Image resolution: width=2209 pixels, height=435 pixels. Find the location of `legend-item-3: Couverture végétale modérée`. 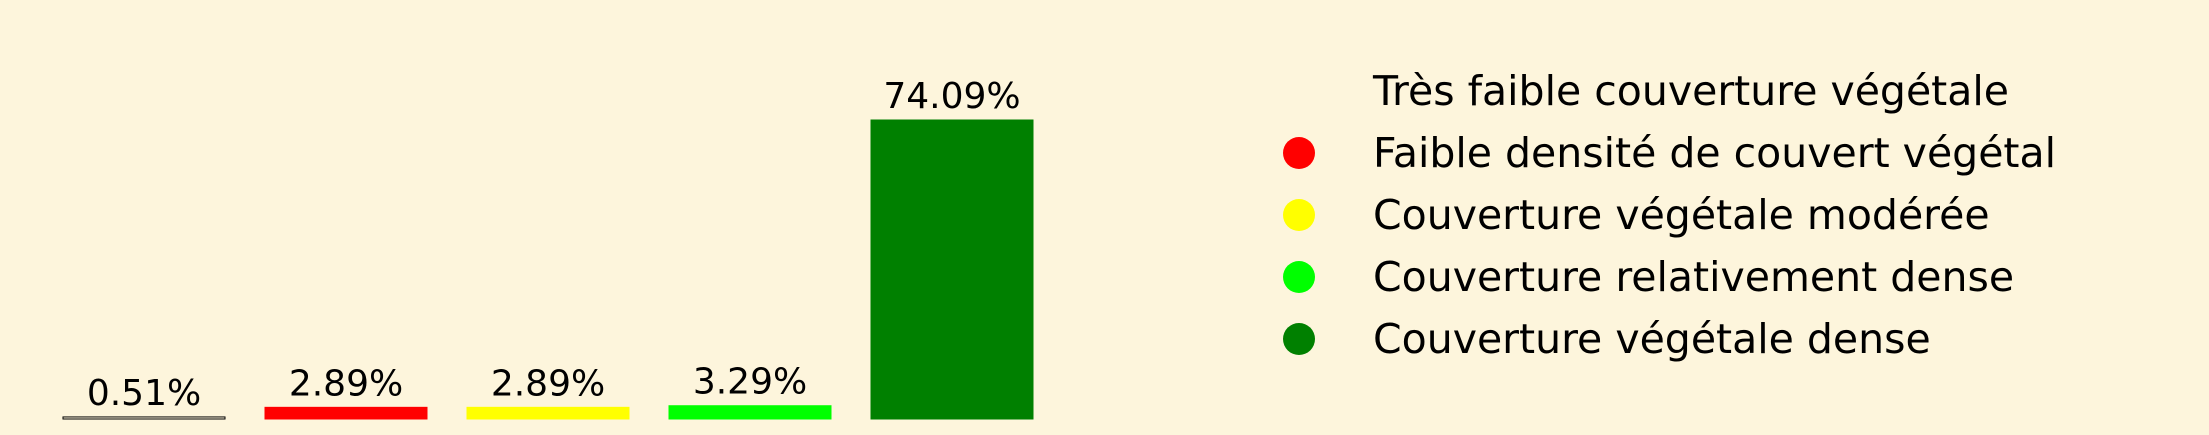

legend-item-3: Couverture végétale modérée is located at coordinates (1636, 215).